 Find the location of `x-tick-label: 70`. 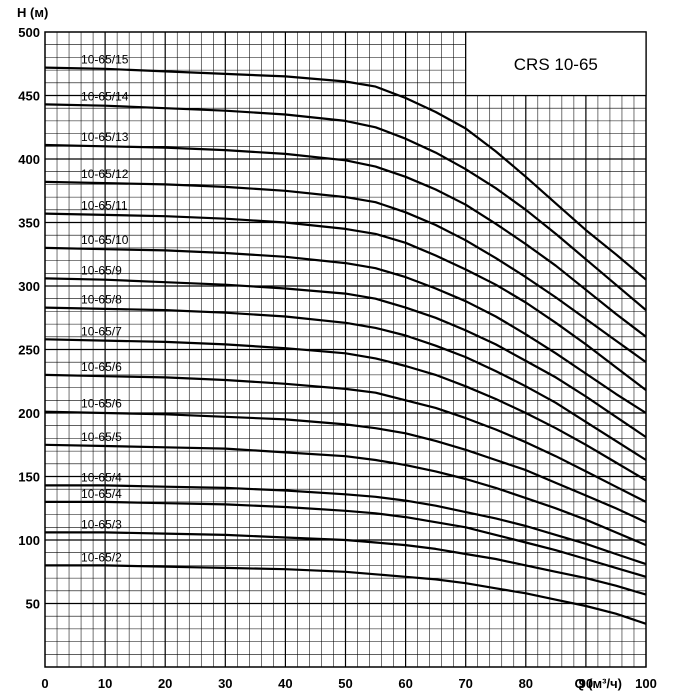

x-tick-label: 70 is located at coordinates (465, 683).